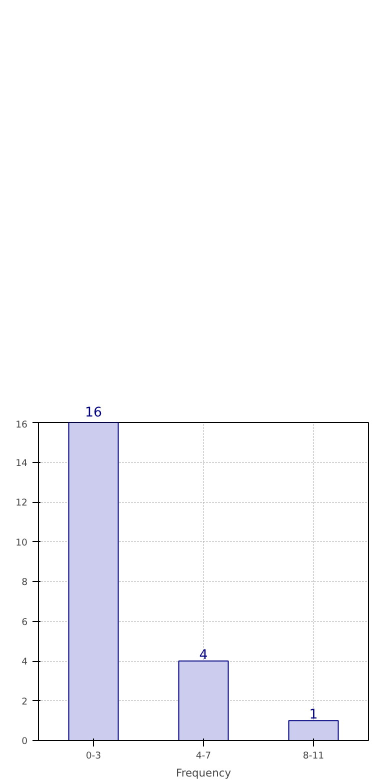  Describe the element at coordinates (25, 741) in the screenshot. I see `y-tick-label: 0` at that location.